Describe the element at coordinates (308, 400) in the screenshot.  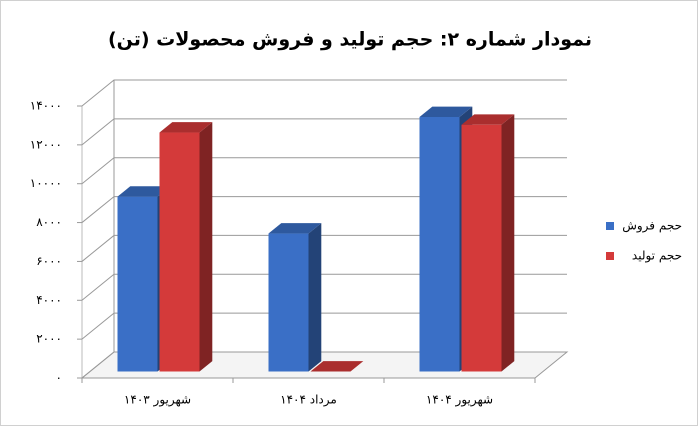
I see `x-tick-label: مرداد ۱۴۰۴` at that location.